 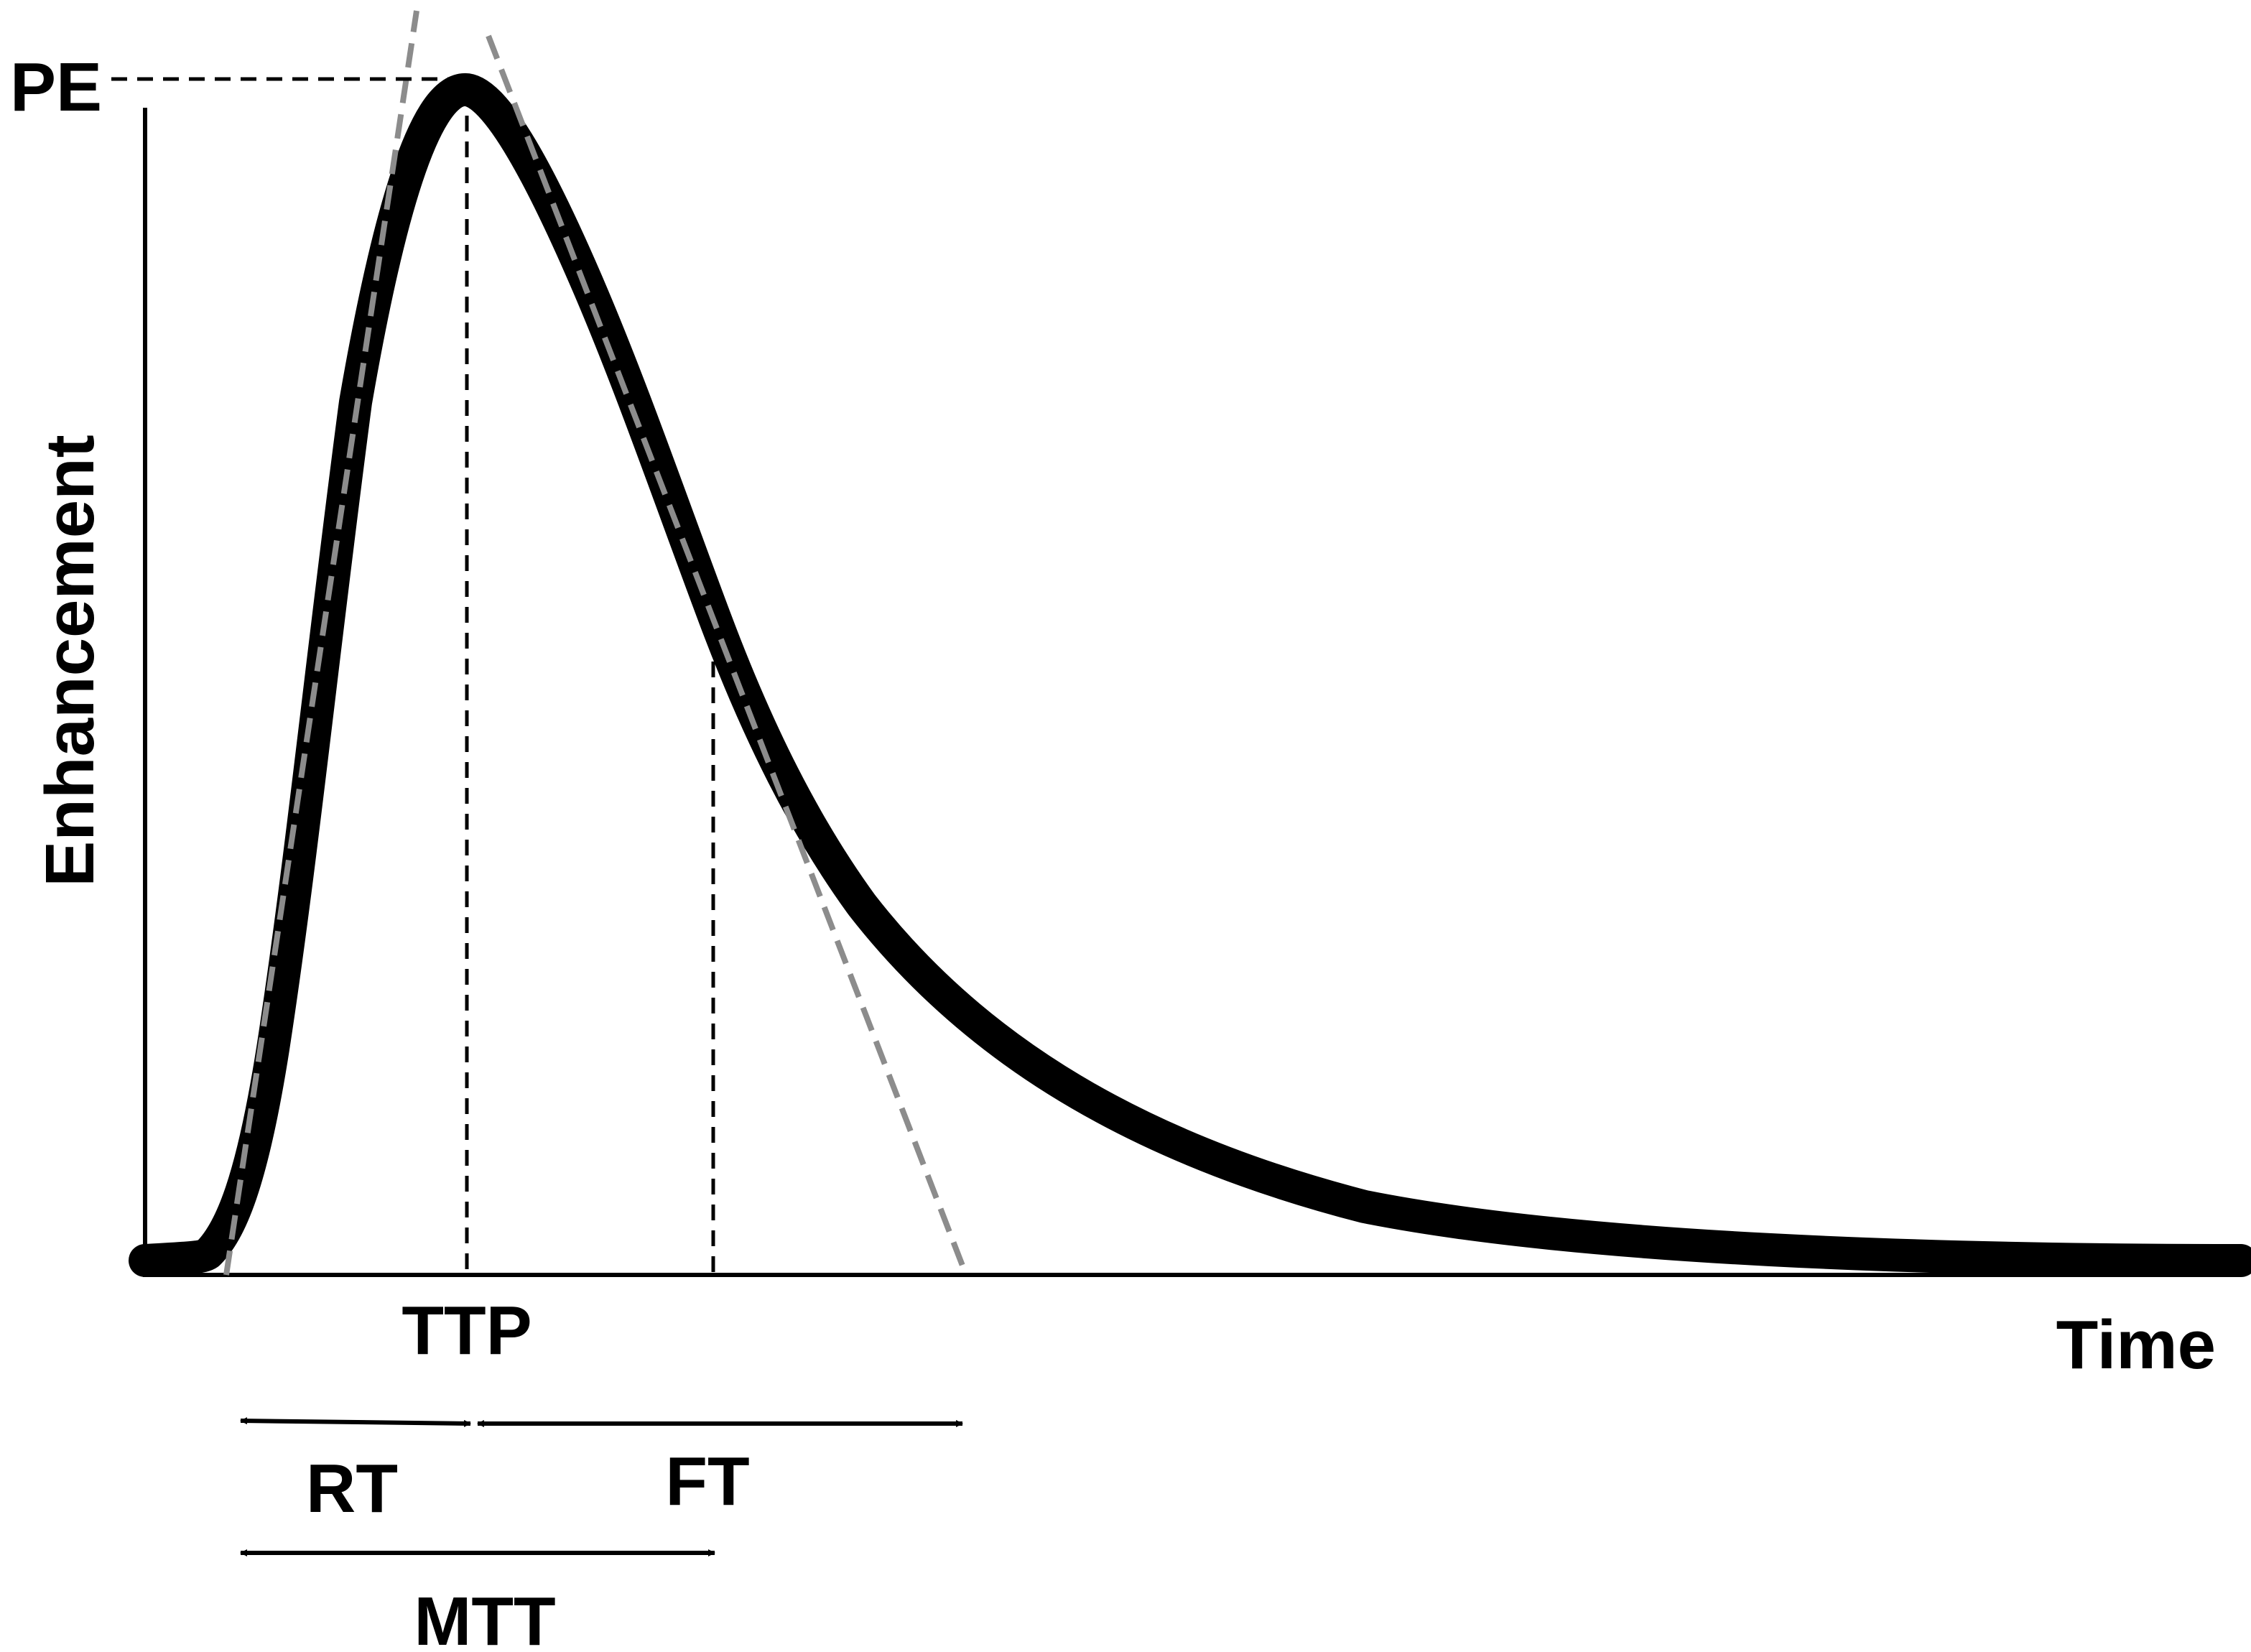 What do you see at coordinates (352, 1488) in the screenshot?
I see `rt-label: RT` at bounding box center [352, 1488].